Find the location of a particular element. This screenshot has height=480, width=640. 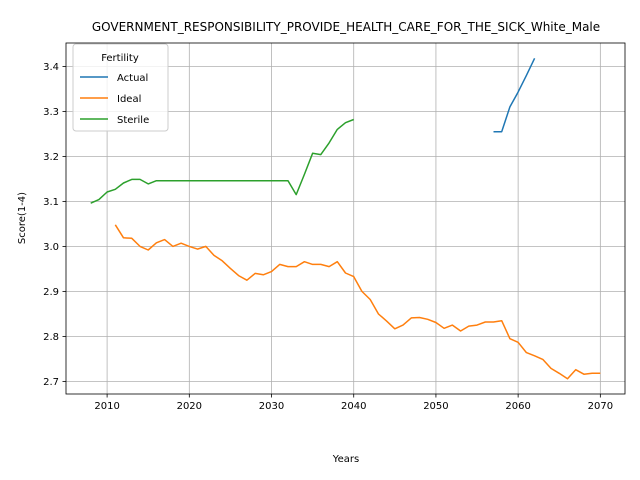

x-axis-title: Years is located at coordinates (345, 459).